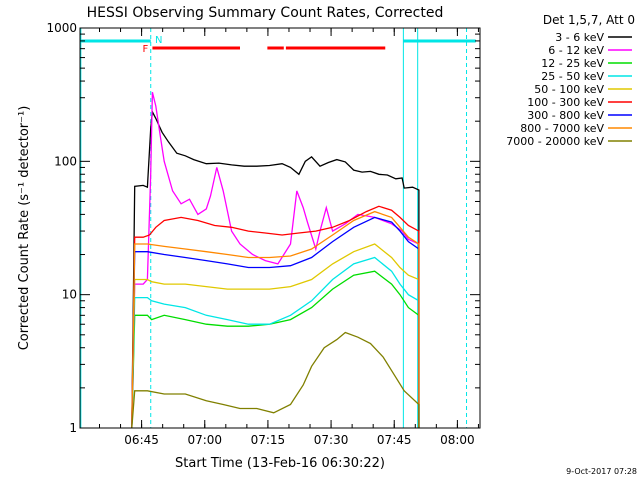 The height and width of the screenshot is (480, 640). What do you see at coordinates (280, 463) in the screenshot?
I see `x-axis-label: Start Time (13-Feb-16 06:30:22)` at bounding box center [280, 463].